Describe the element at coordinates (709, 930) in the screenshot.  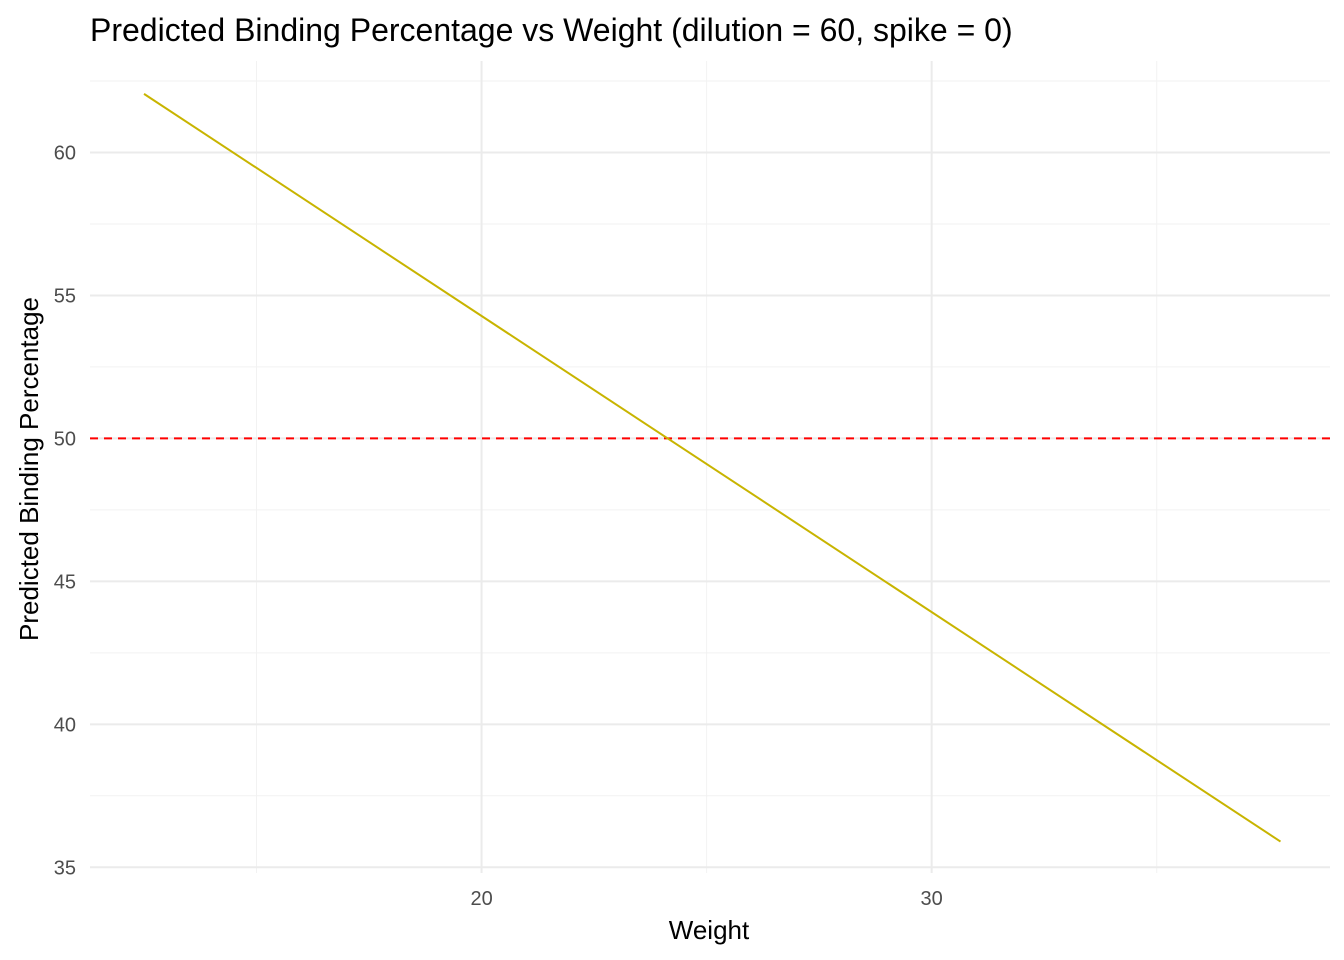
I see `x-axis-title: Weight` at that location.